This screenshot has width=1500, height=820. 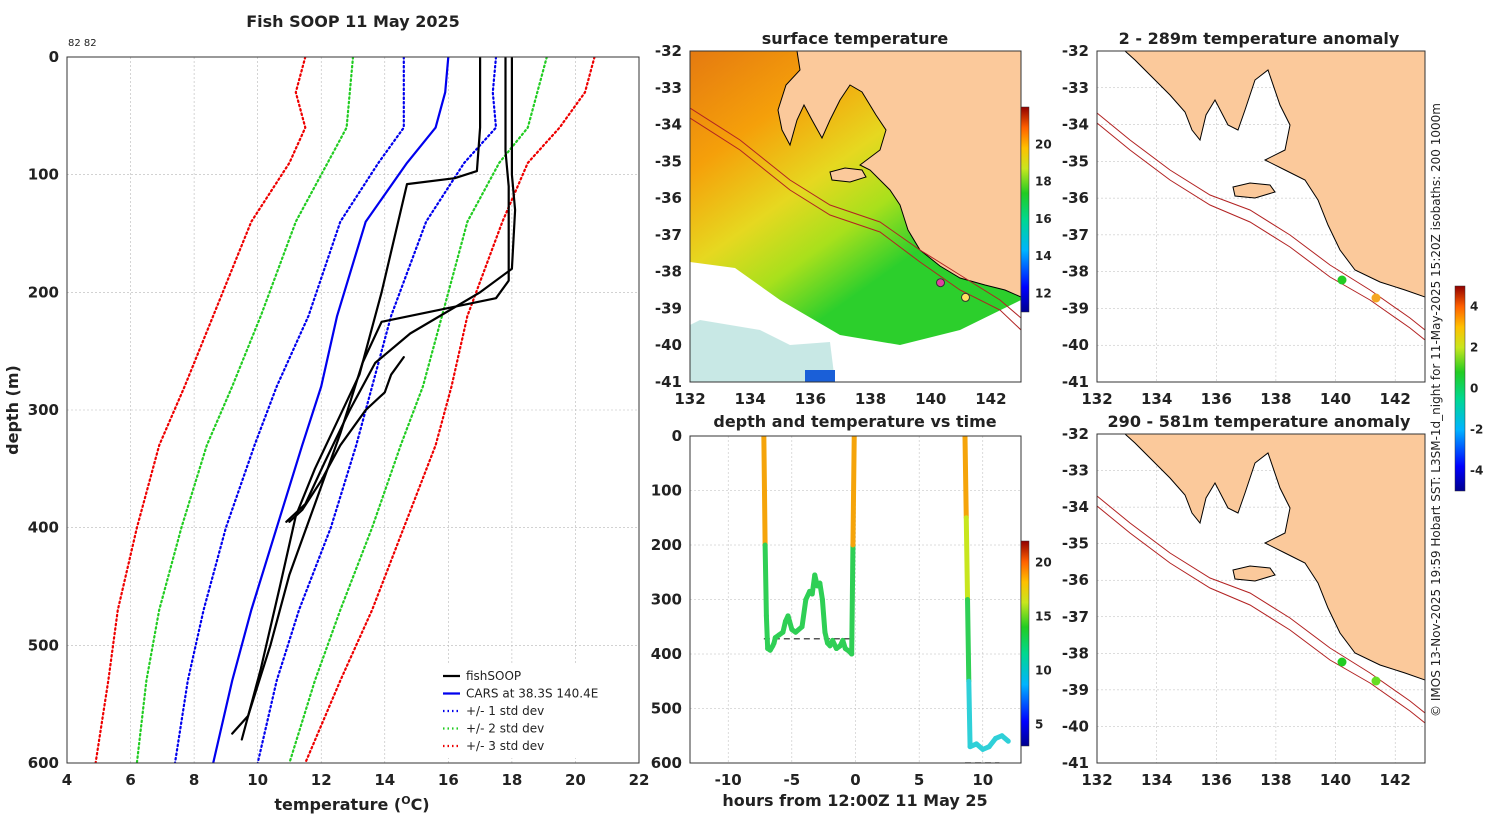 What do you see at coordinates (639, 780) in the screenshot?
I see `profile-xtick: 22` at bounding box center [639, 780].